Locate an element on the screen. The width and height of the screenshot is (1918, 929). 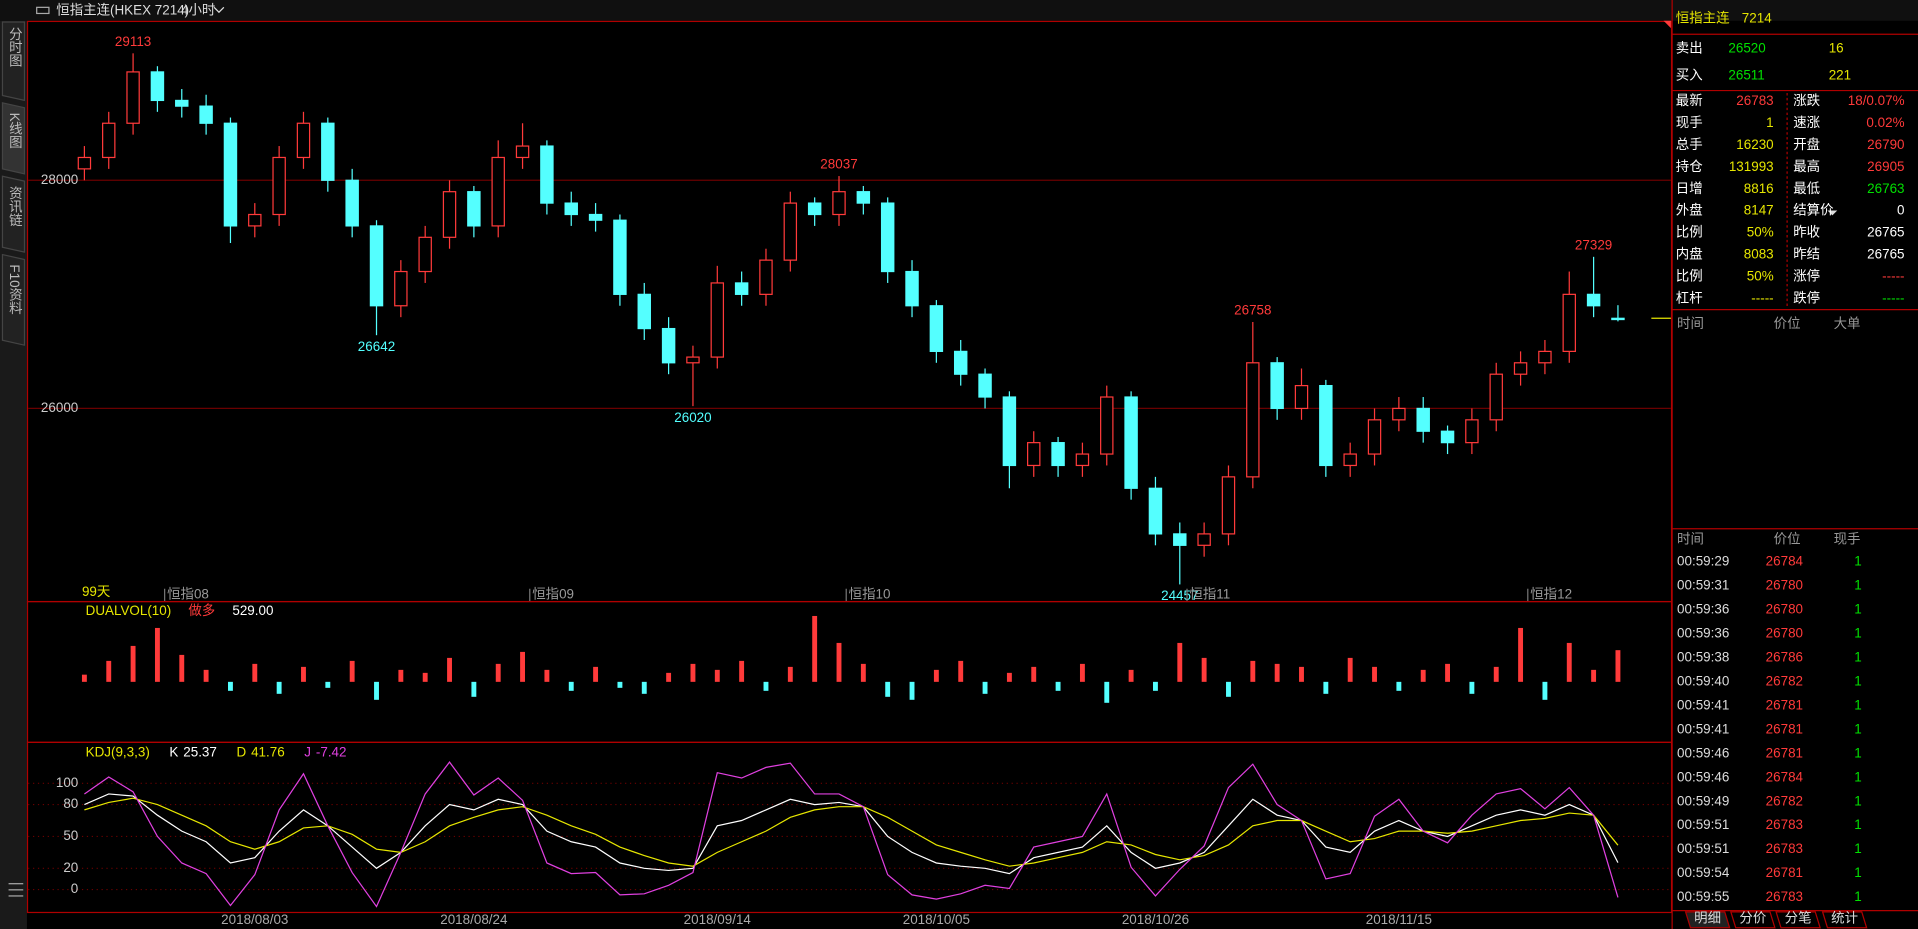
bottom-tab: 明细 is located at coordinates (1707, 918).